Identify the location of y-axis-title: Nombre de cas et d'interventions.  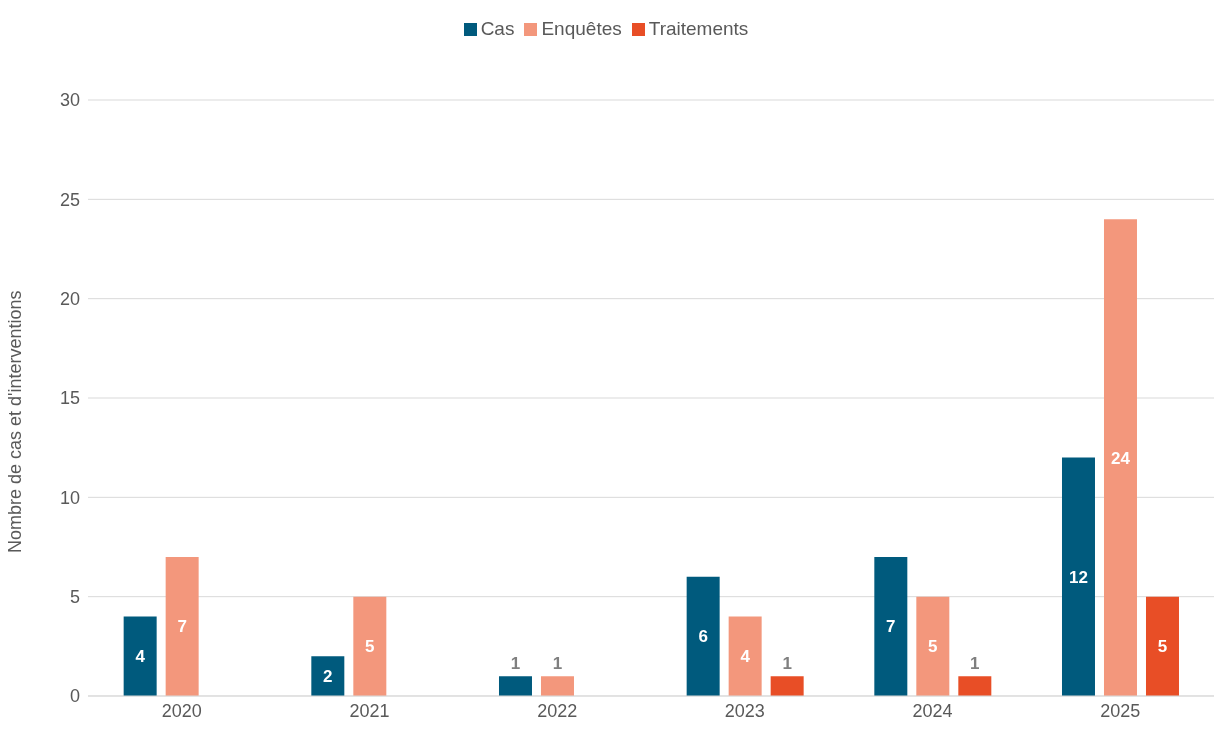
(15, 421).